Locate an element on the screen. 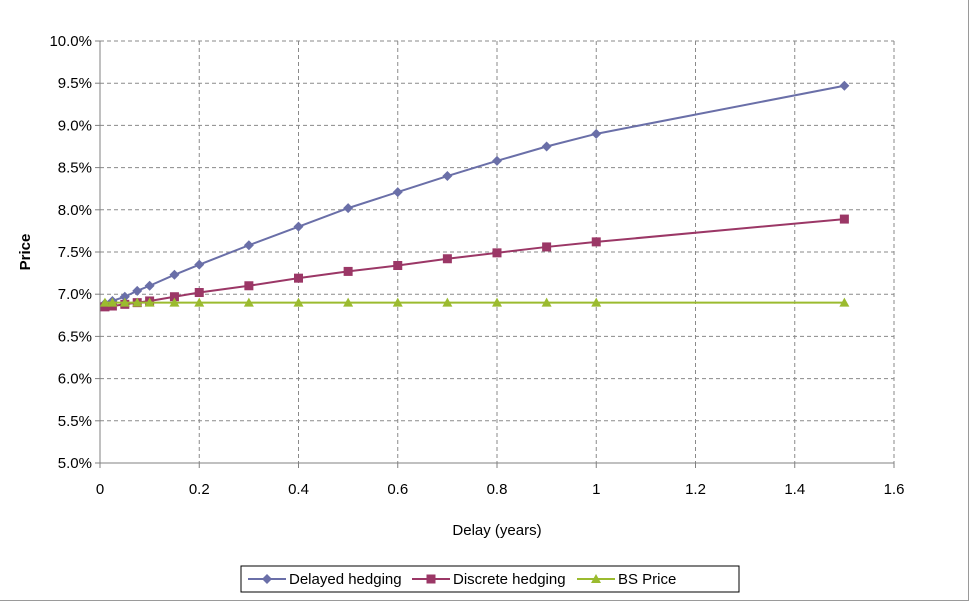 The width and height of the screenshot is (970, 602). y-tick-label: 9.0% is located at coordinates (75, 125).